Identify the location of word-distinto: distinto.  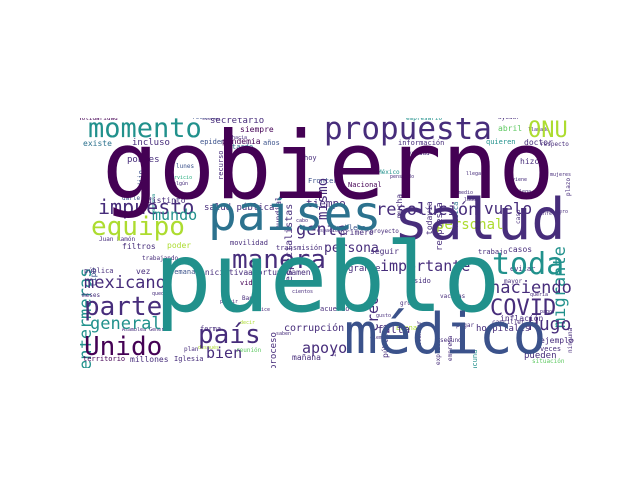
(166, 200).